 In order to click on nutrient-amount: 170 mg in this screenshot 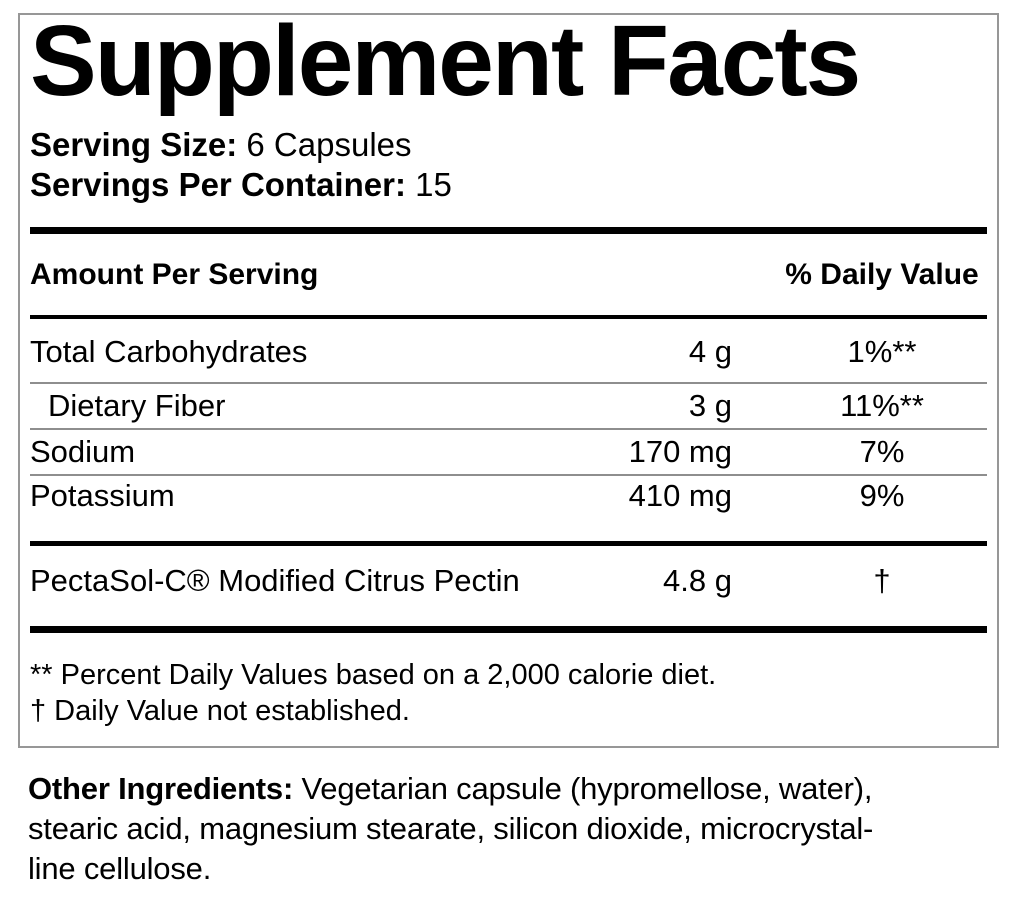, I will do `click(680, 451)`.